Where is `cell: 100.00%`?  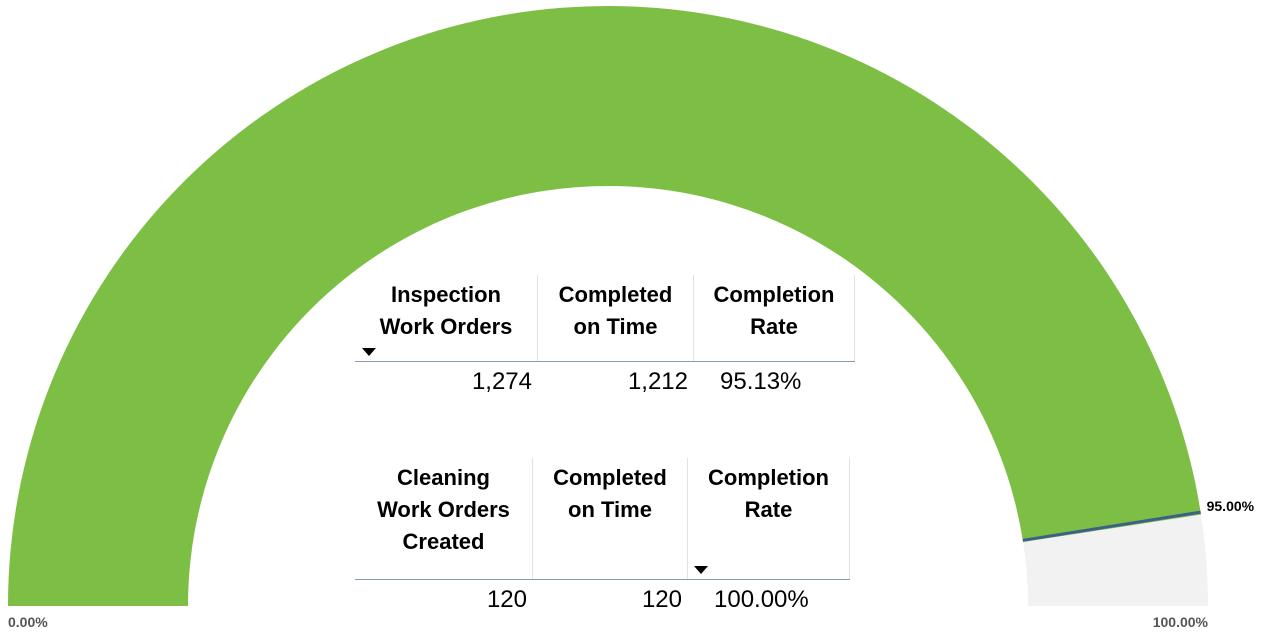
cell: 100.00% is located at coordinates (761, 599).